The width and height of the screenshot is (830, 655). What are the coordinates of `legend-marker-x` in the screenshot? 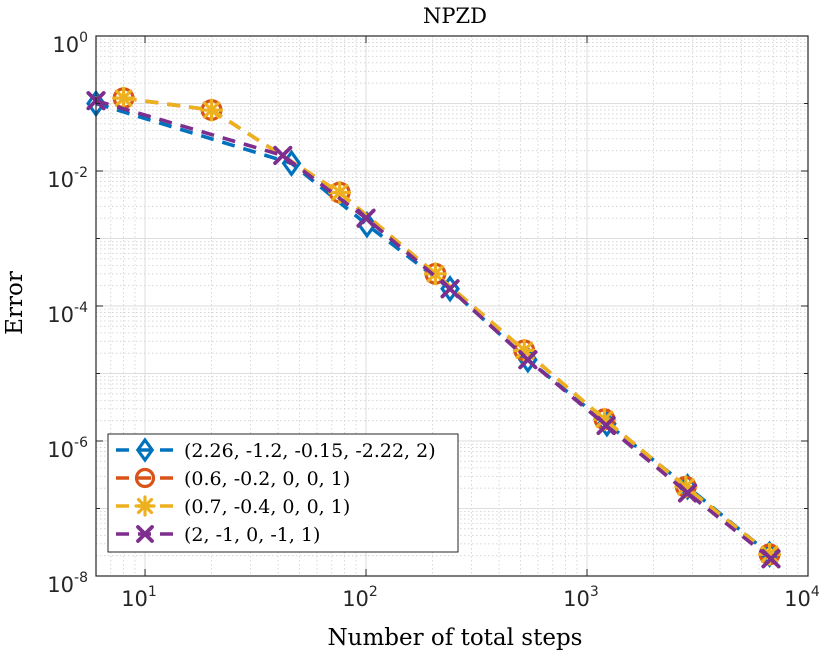 It's located at (145, 534).